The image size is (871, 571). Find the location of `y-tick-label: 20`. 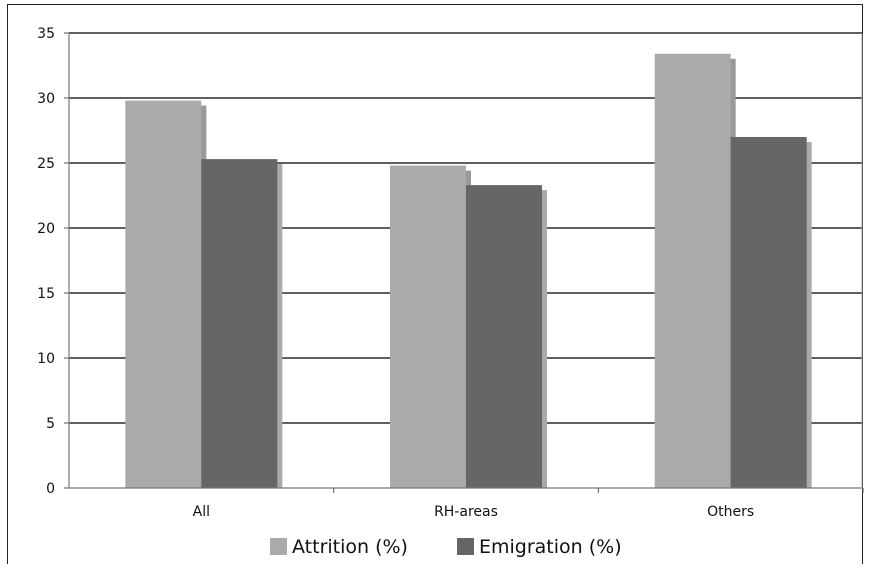

y-tick-label: 20 is located at coordinates (46, 229).